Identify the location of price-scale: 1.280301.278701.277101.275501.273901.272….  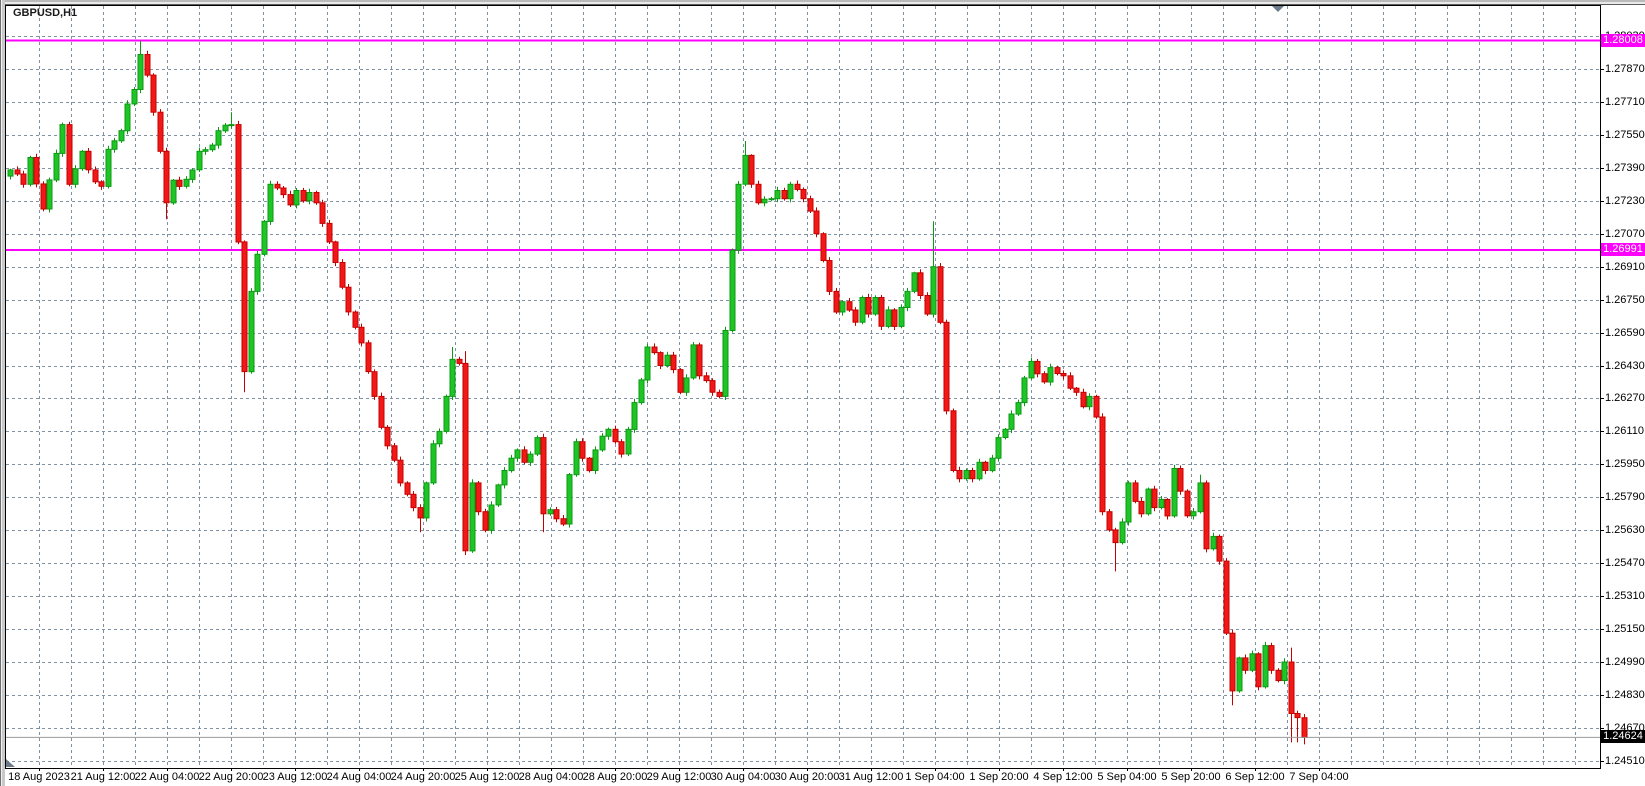
(1622, 386).